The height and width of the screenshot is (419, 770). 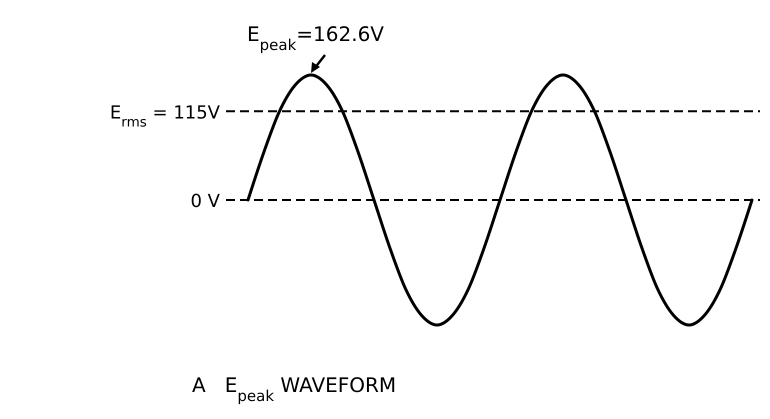 What do you see at coordinates (205, 201) in the screenshot?
I see `ref-line-label: 0 V` at bounding box center [205, 201].